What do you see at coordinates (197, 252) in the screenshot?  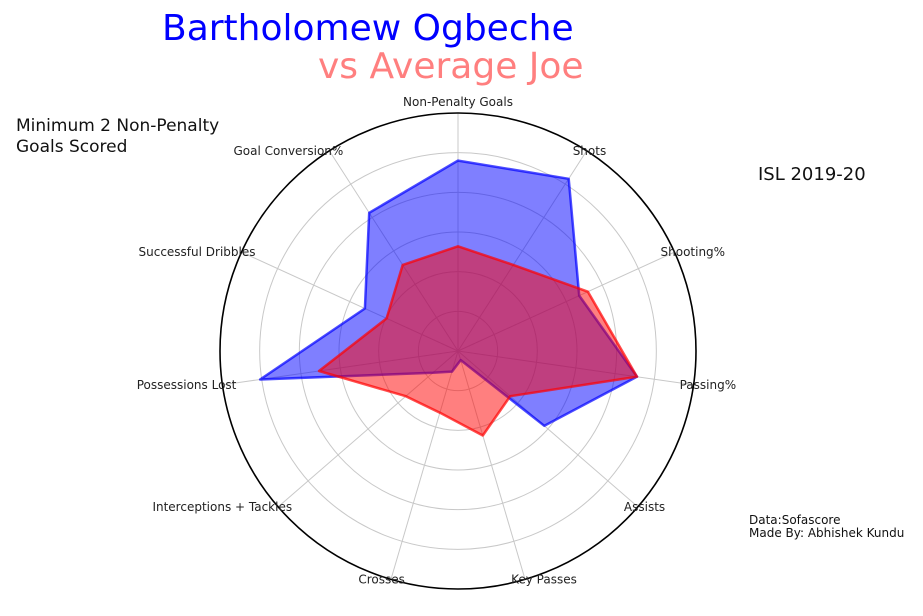 I see `axis-label: Successful Dribbles` at bounding box center [197, 252].